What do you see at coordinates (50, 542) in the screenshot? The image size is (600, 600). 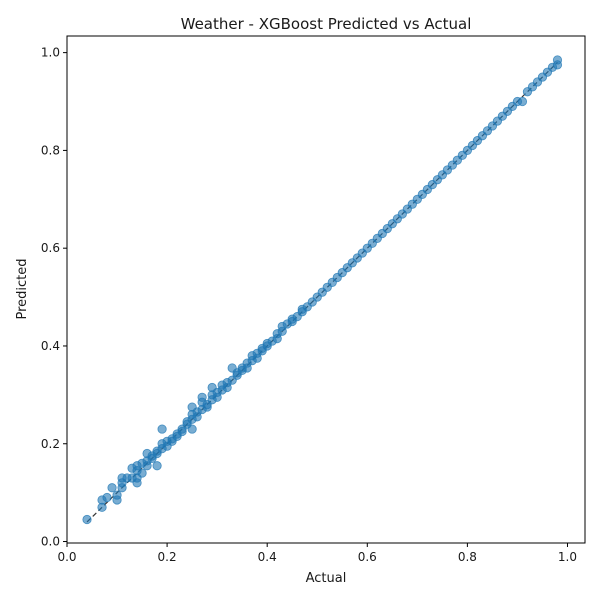 I see `y-tick-label: 0.0` at bounding box center [50, 542].